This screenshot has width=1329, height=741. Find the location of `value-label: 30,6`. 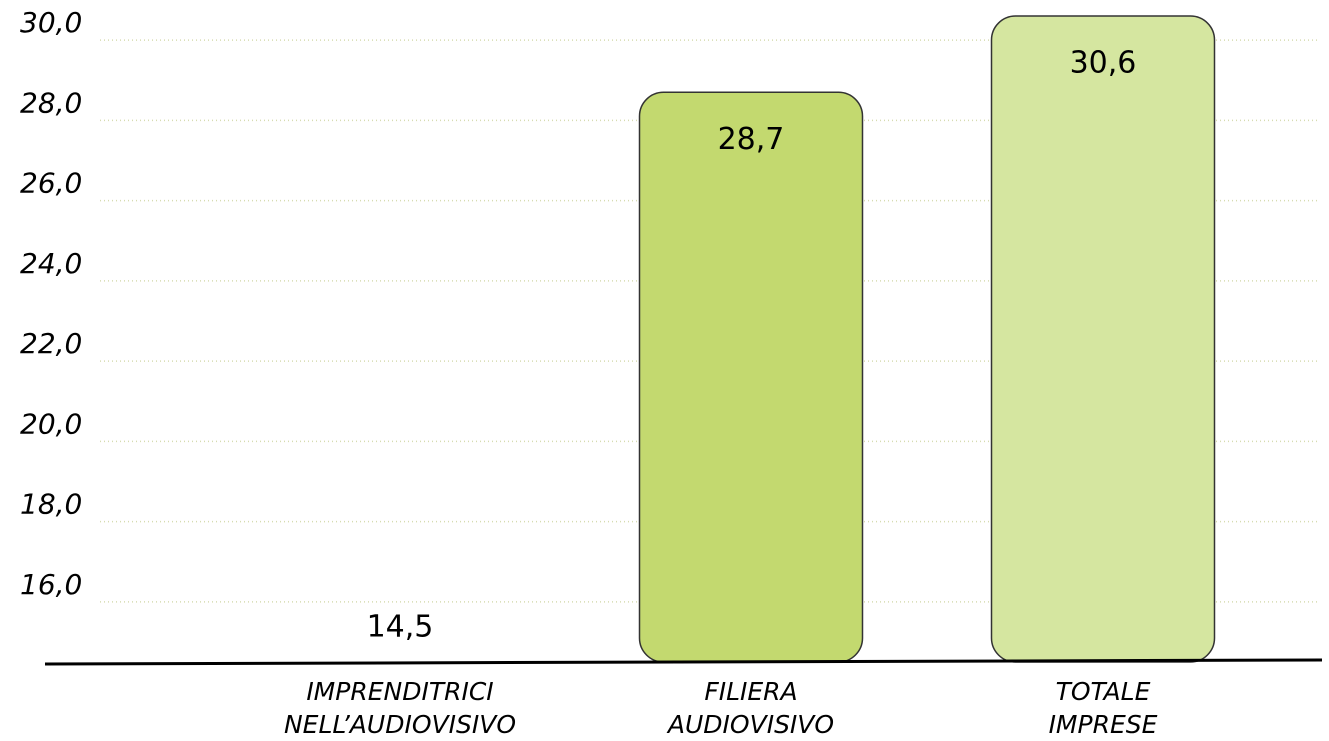

value-label: 30,6 is located at coordinates (1103, 63).